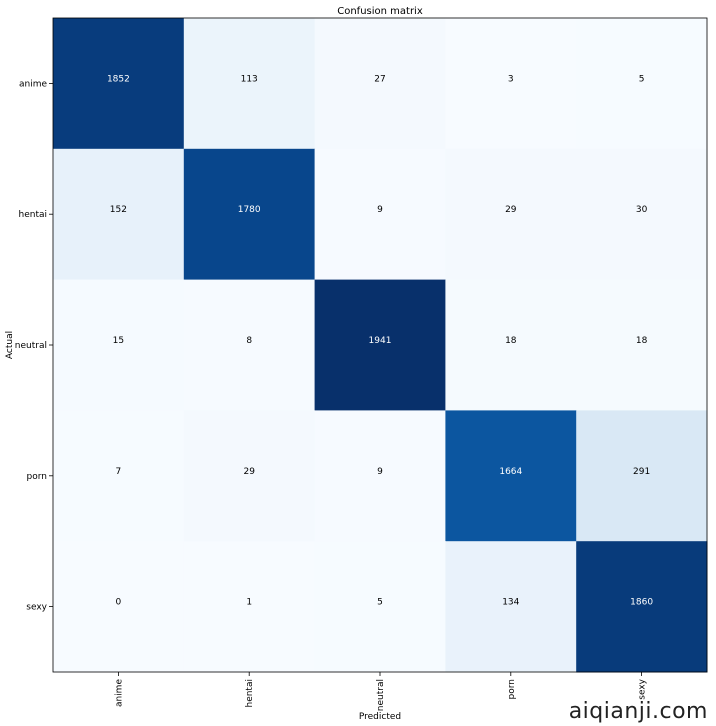  What do you see at coordinates (119, 693) in the screenshot?
I see `x-tick-label: anime` at bounding box center [119, 693].